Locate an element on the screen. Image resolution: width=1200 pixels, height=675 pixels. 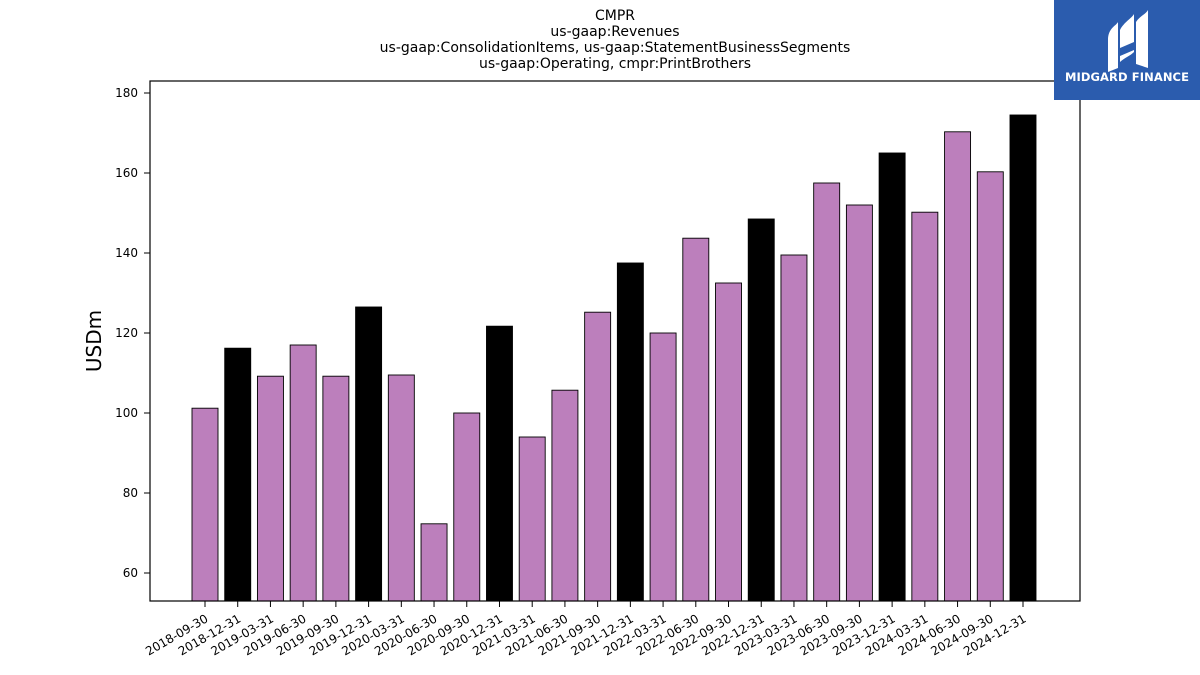
logo-text: MIDGARD FINANCE is located at coordinates (1127, 77).